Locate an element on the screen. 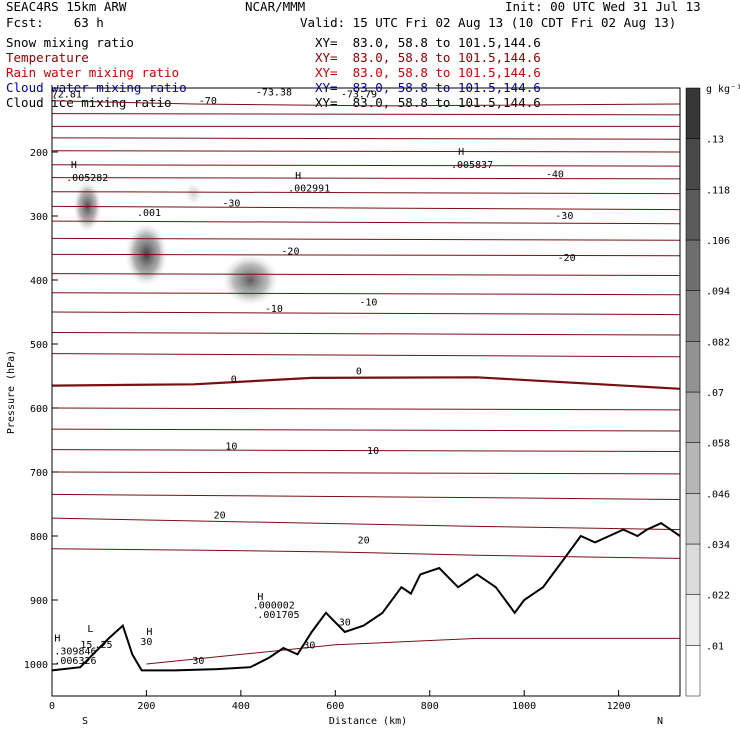 Image resolution: width=740 pixels, height=740 pixels. temperature-label-7: -20 is located at coordinates (290, 251).